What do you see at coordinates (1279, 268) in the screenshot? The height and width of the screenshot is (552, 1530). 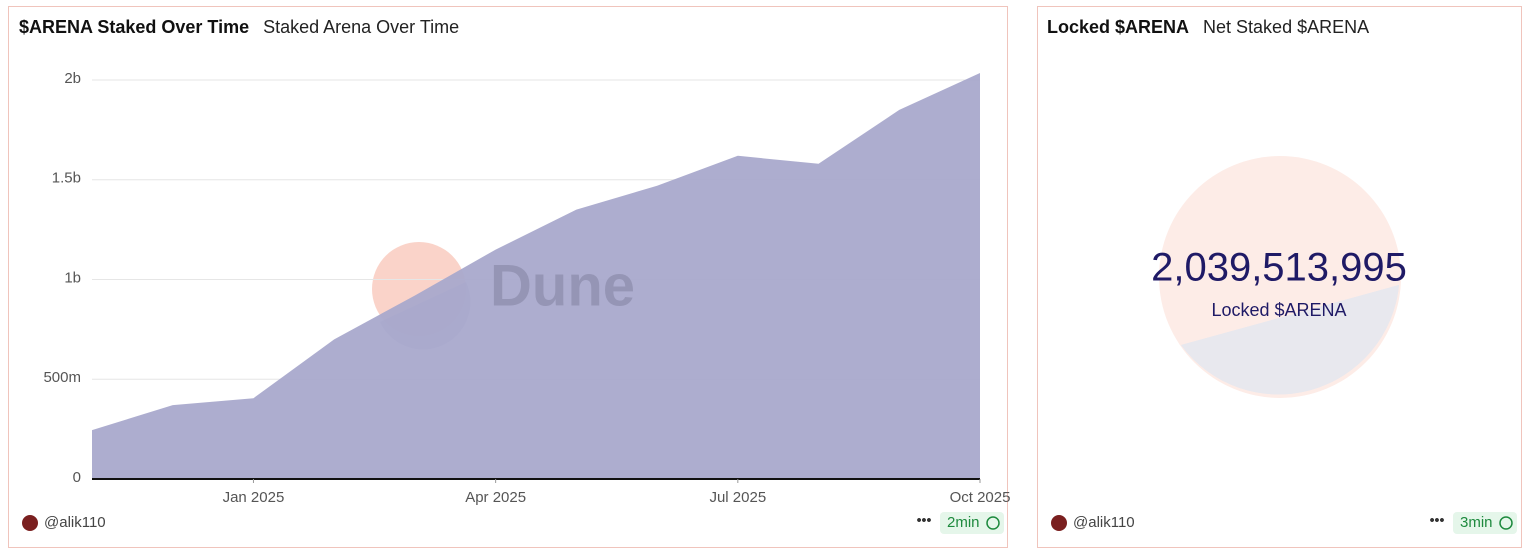 I see `counter-value: 2,039,513,995` at bounding box center [1279, 268].